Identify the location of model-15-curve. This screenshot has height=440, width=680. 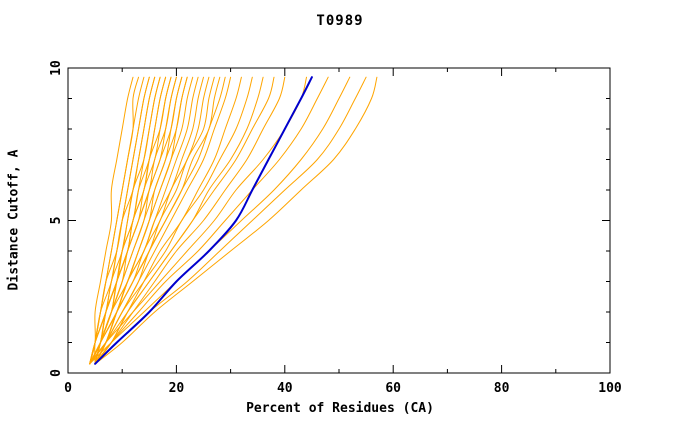
(135, 220).